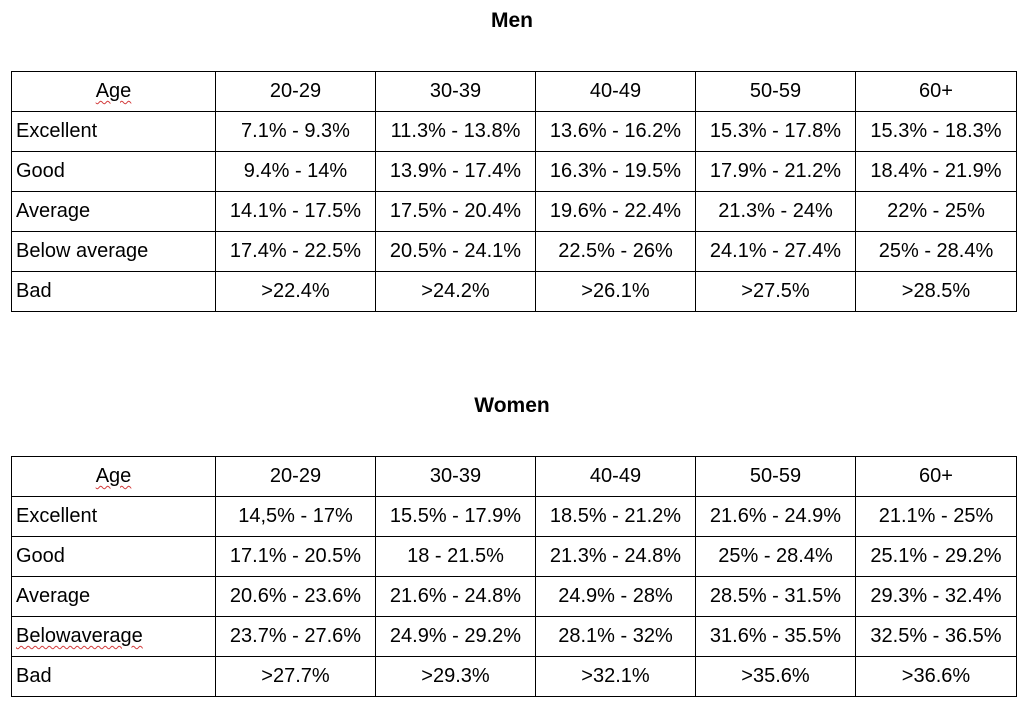 Image resolution: width=1024 pixels, height=713 pixels. I want to click on table-row: Bad >27.7% >29.3% >32.1% >35.6% >36.6%, so click(514, 676).